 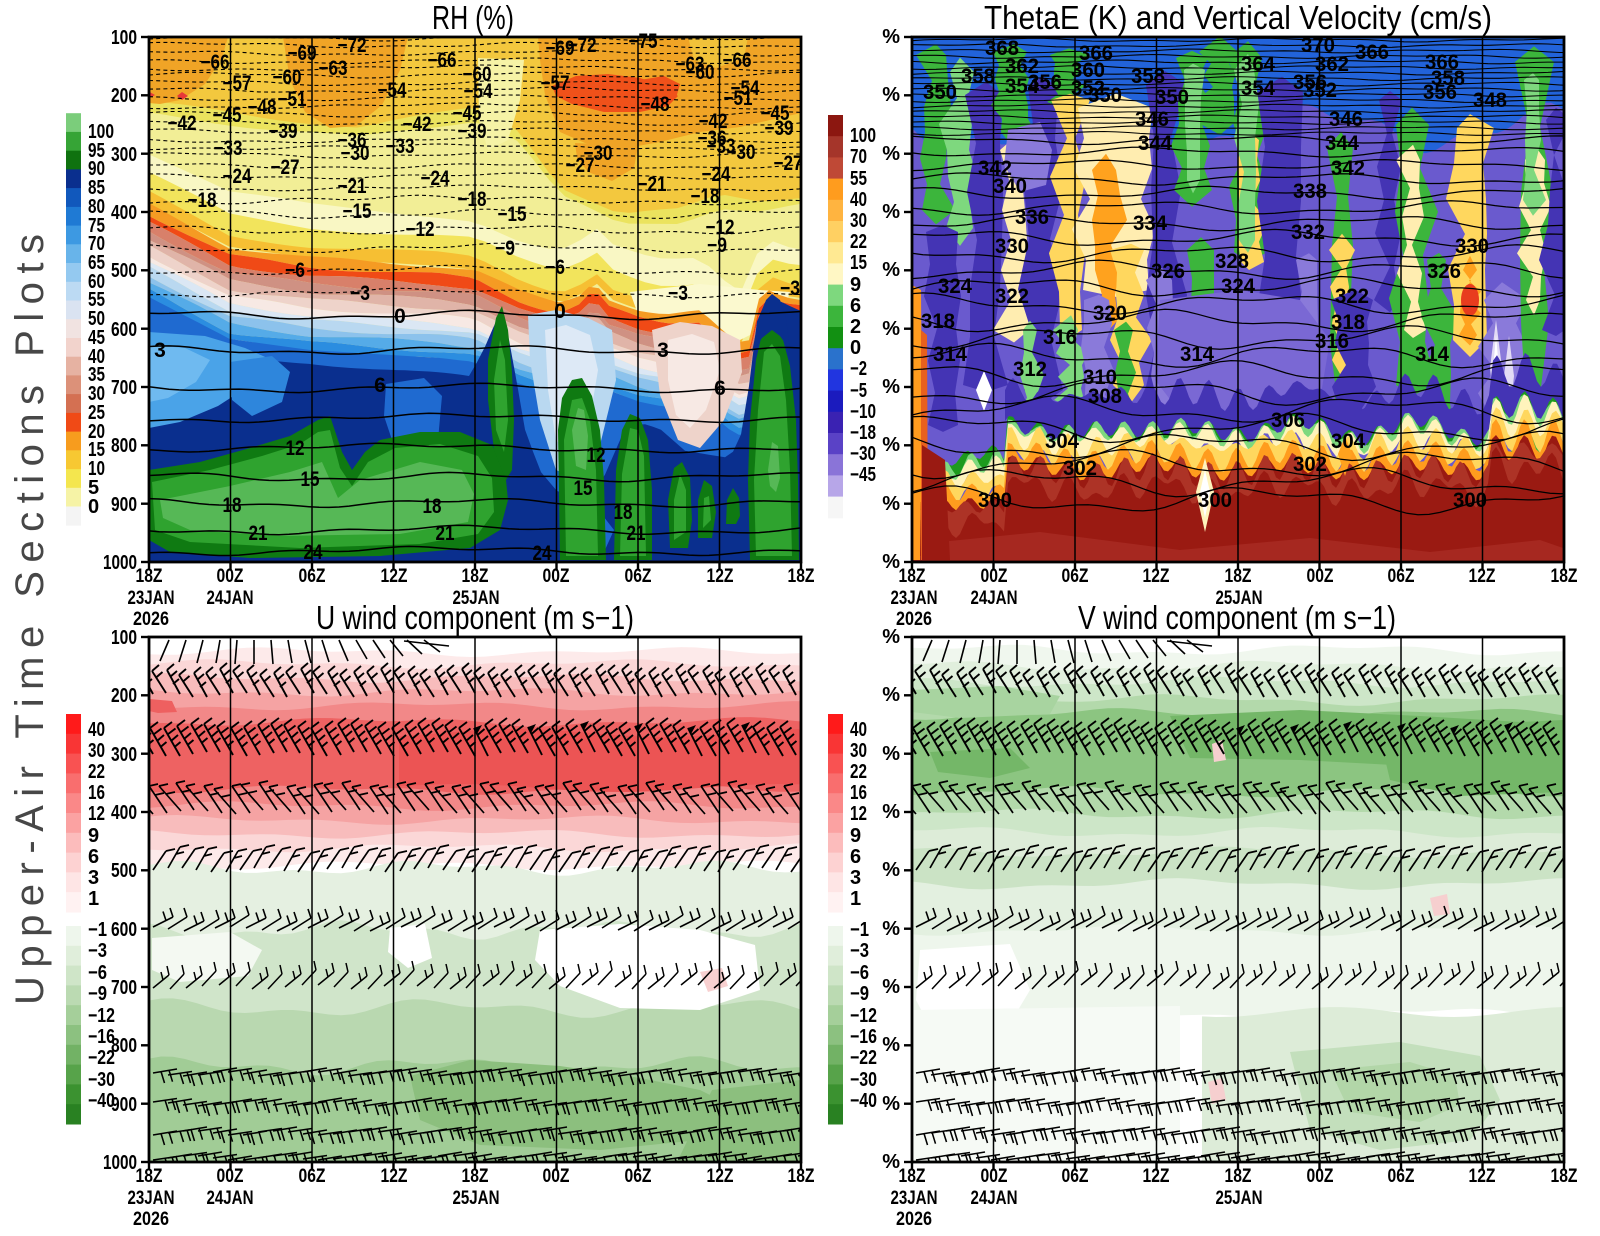 What do you see at coordinates (1012, 296) in the screenshot?
I see `svg-text: 322` at bounding box center [1012, 296].